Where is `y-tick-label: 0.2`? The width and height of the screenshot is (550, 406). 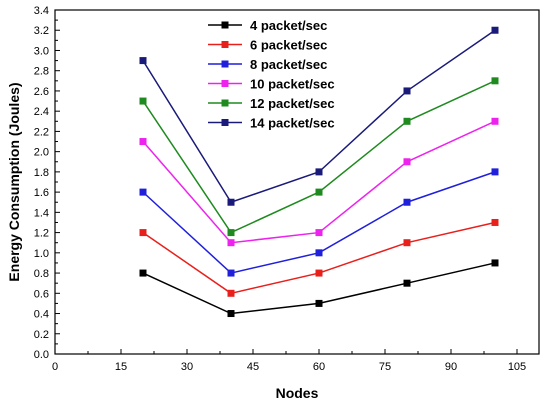
y-tick-label: 0.2 is located at coordinates (41, 335).